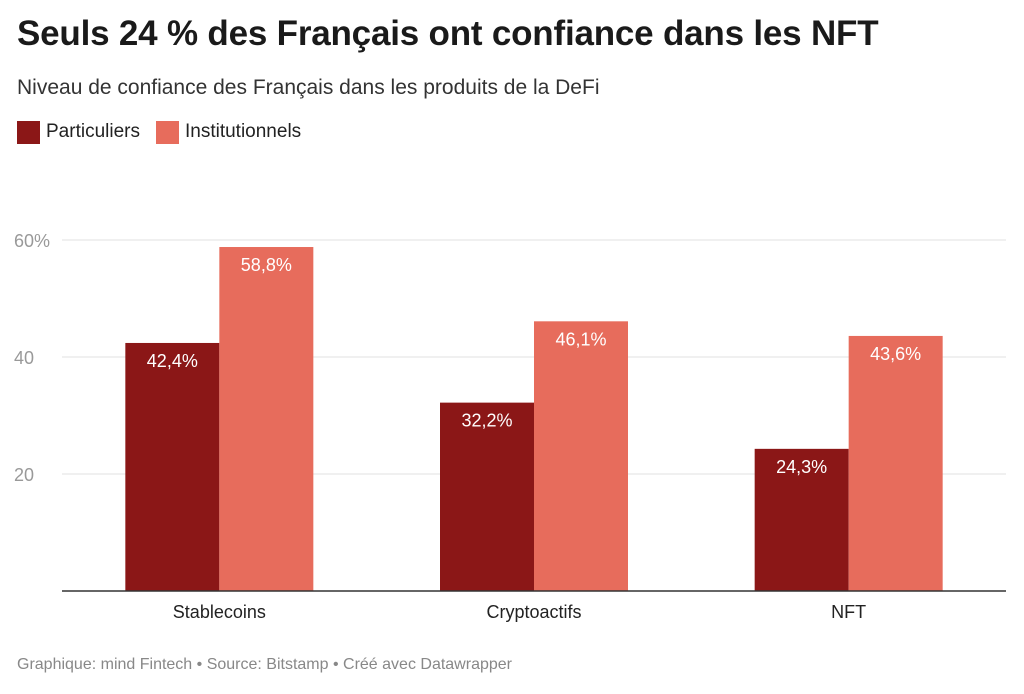  What do you see at coordinates (32, 241) in the screenshot?
I see `y-tick-label: 60%` at bounding box center [32, 241].